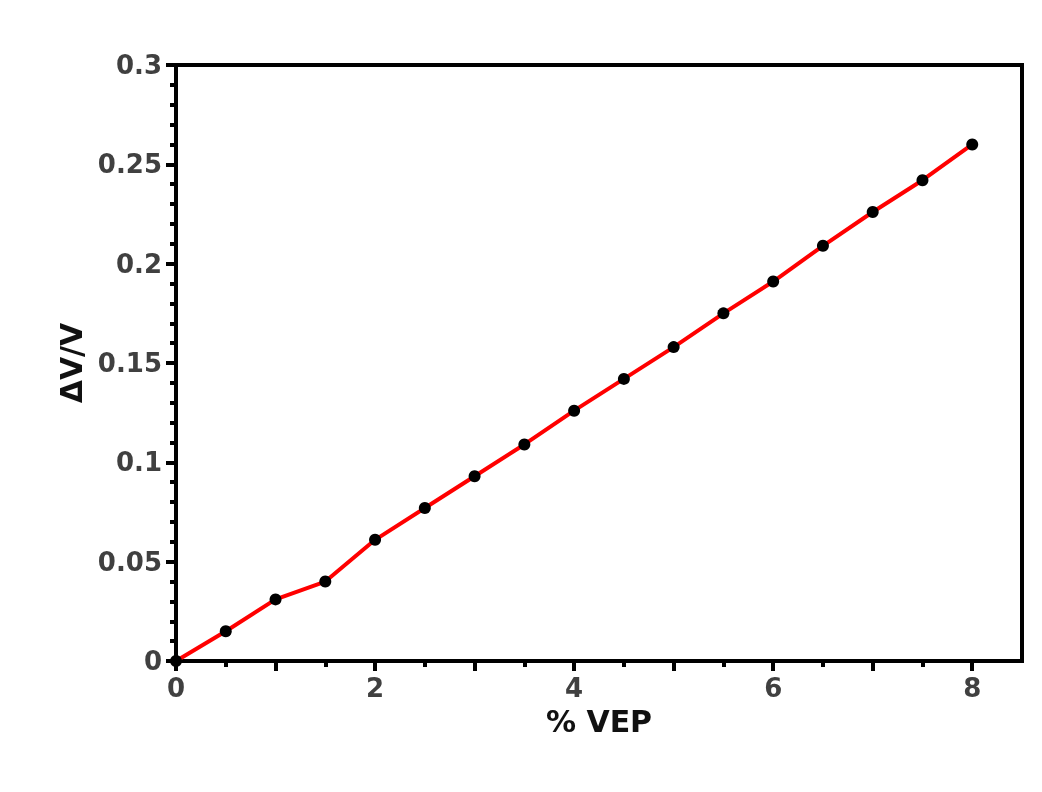 This screenshot has height=792, width=1042. What do you see at coordinates (972, 688) in the screenshot?
I see `x-tick-label: 8` at bounding box center [972, 688].